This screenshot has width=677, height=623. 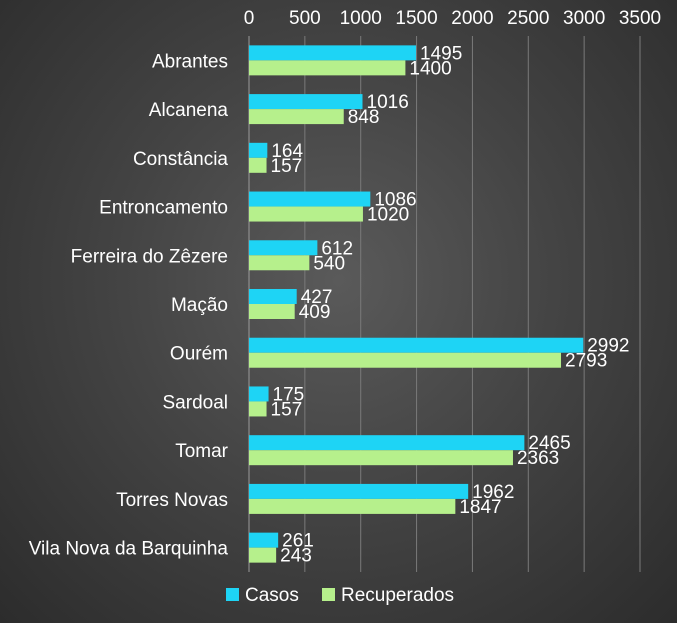 I want to click on data-label: 1847, so click(x=480, y=507).